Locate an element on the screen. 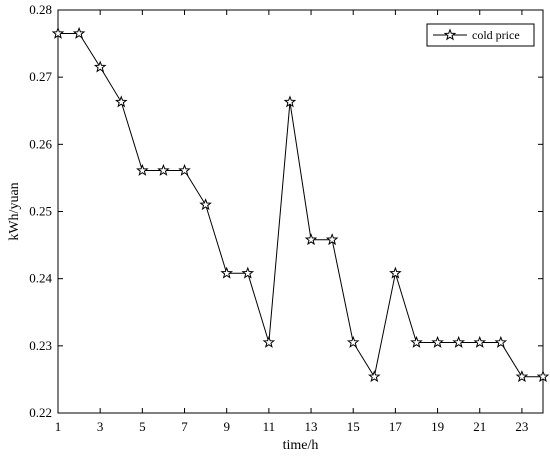  x-tick-label: 11 is located at coordinates (269, 426).